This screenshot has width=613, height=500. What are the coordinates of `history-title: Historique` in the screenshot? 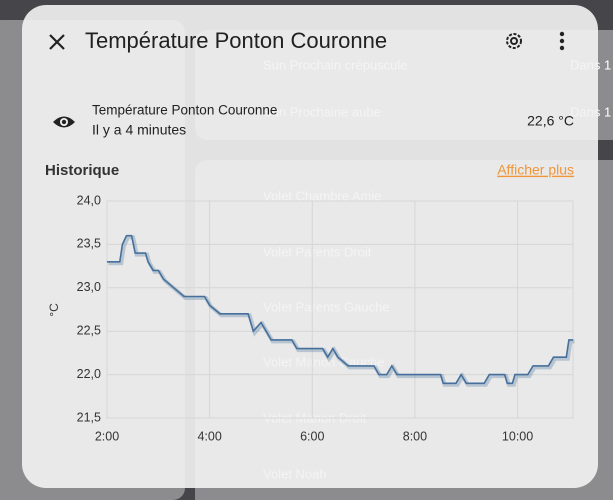 It's located at (82, 170).